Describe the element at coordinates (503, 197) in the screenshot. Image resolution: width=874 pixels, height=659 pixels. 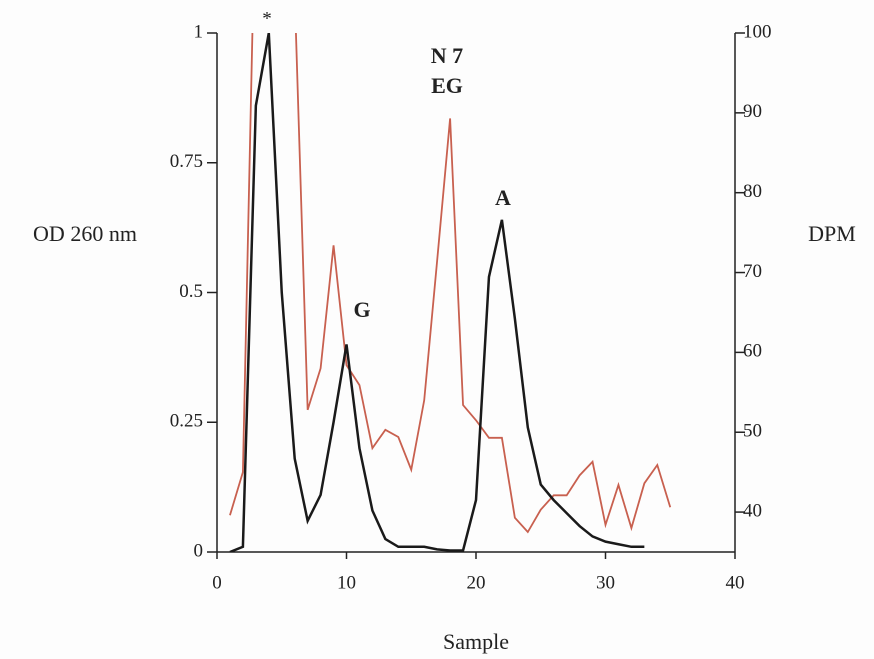
I see `annotation: A` at that location.